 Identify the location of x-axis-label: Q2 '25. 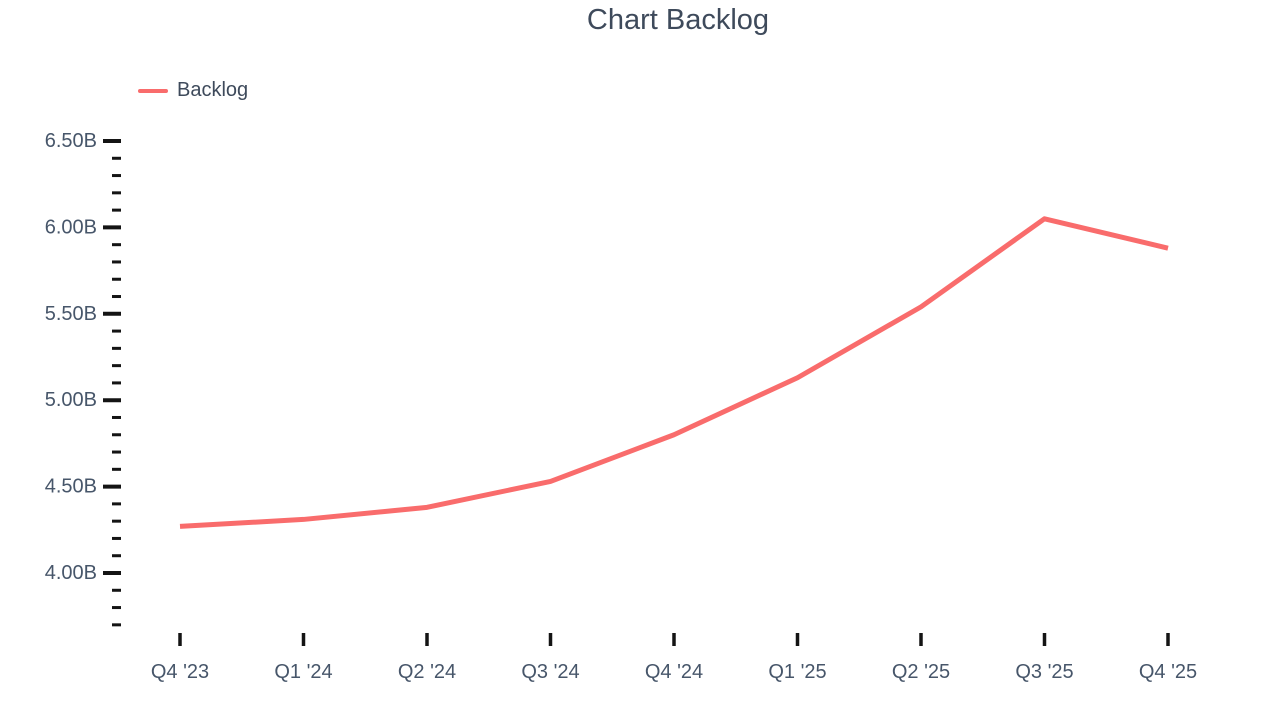
(921, 672).